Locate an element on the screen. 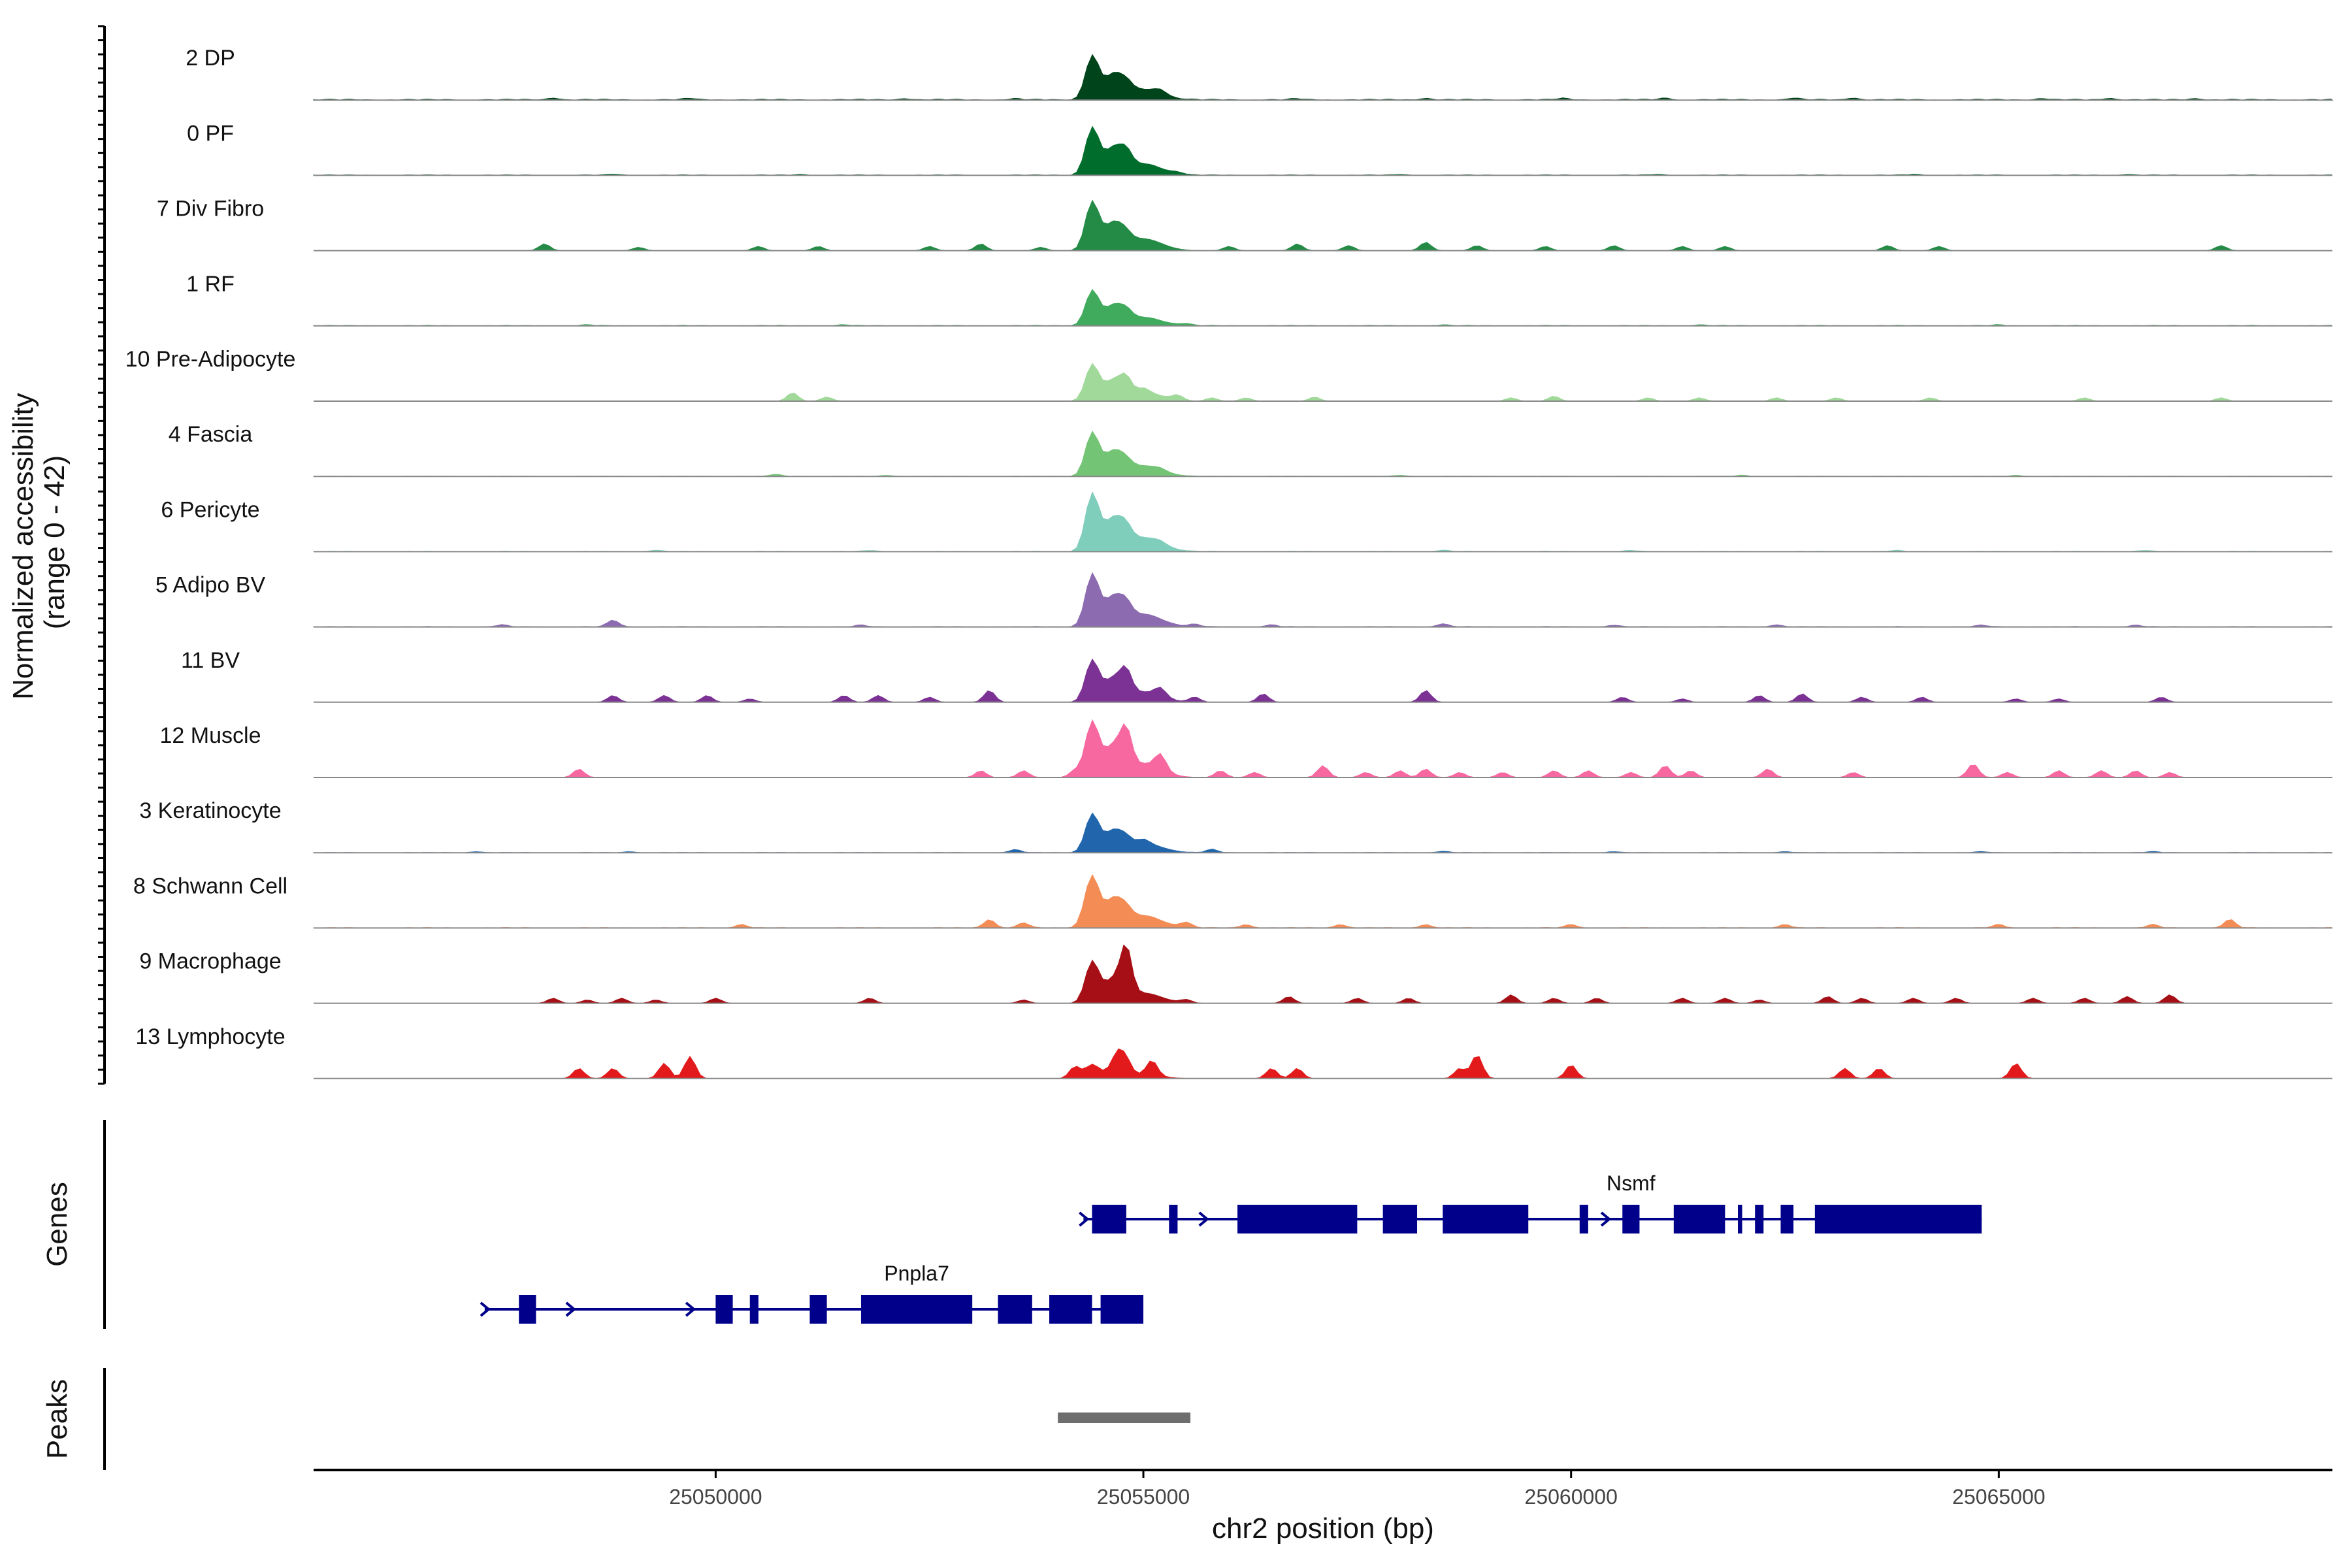 The image size is (2352, 1568). x-tick-label: 25055000 is located at coordinates (1143, 1497).